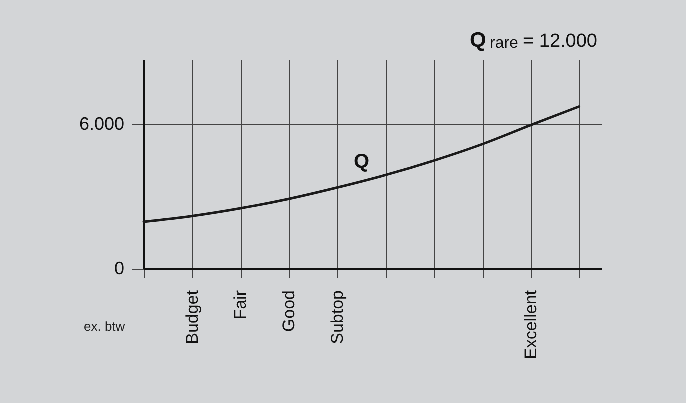 Image resolution: width=686 pixels, height=403 pixels. Describe the element at coordinates (337, 317) in the screenshot. I see `x-tick-label: Subtop` at that location.